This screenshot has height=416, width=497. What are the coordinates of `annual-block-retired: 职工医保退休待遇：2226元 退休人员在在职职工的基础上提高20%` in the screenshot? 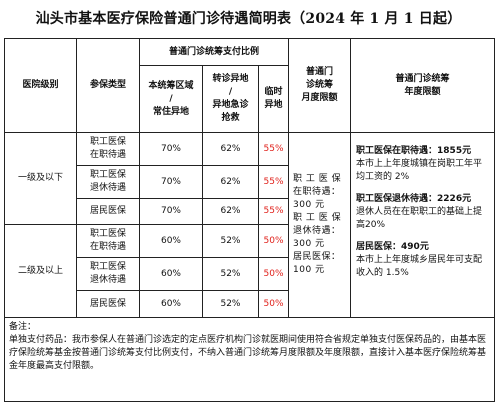 It's located at (422, 212).